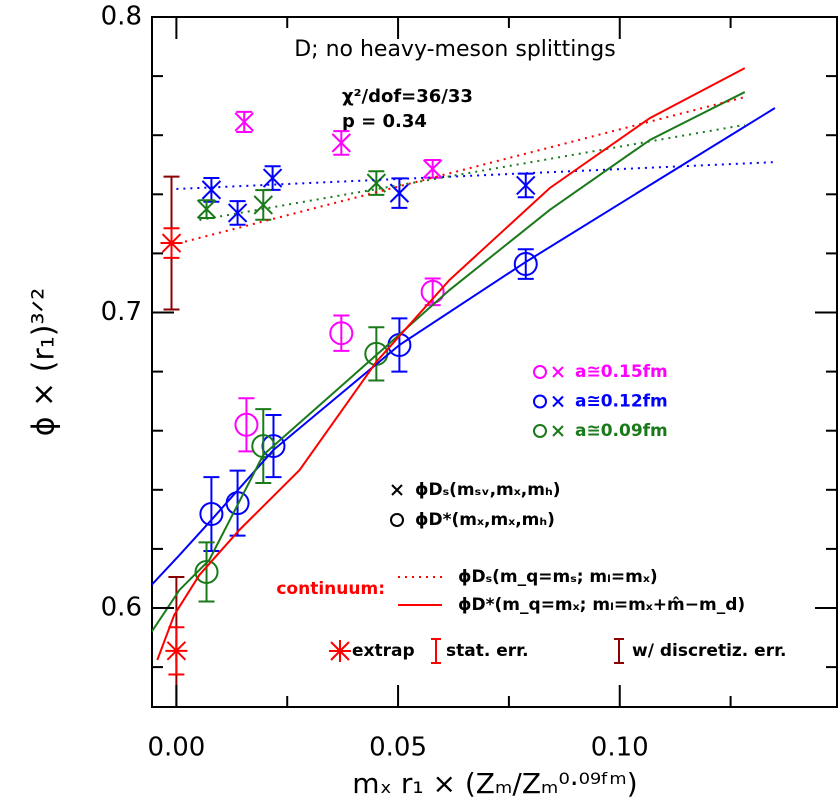 Image resolution: width=838 pixels, height=812 pixels. I want to click on y-axis-label: ϕ × (r₁)³ᐟ², so click(44, 362).